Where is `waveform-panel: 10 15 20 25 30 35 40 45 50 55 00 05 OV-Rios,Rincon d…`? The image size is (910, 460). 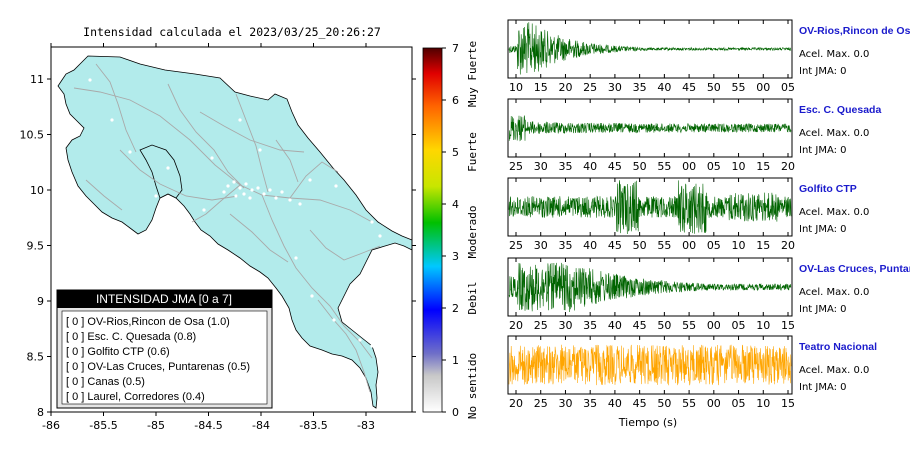
waveform-panel: 10 15 20 25 30 35 40 45 50 55 00 05 OV-Rios,Rincon d… is located at coordinates (708, 56).